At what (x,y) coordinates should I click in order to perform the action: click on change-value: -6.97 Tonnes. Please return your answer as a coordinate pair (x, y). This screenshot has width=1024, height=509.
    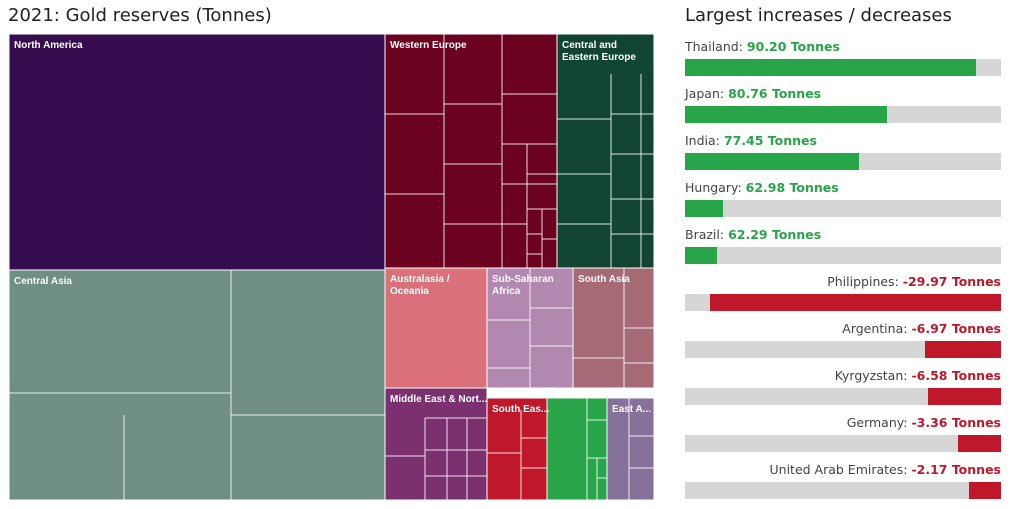
    Looking at the image, I should click on (956, 328).